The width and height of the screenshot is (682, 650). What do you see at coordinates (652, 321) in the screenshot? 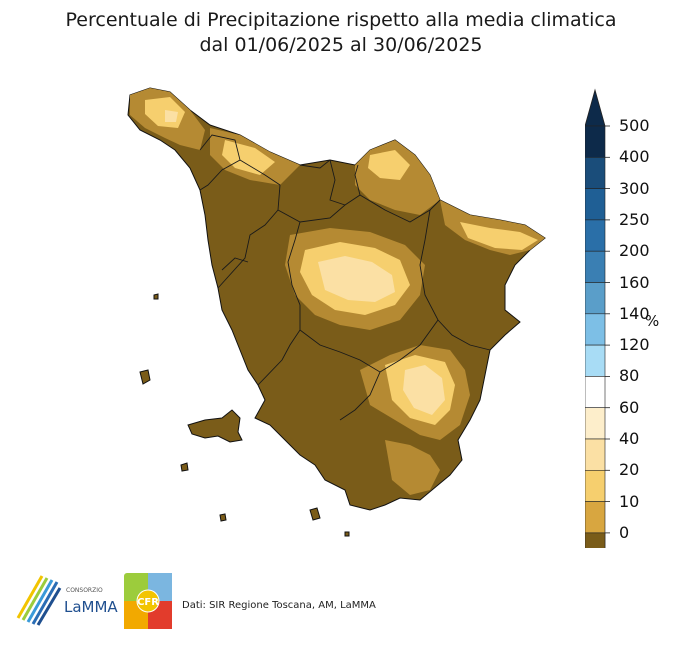
I see `legend-unit: %` at bounding box center [652, 321].